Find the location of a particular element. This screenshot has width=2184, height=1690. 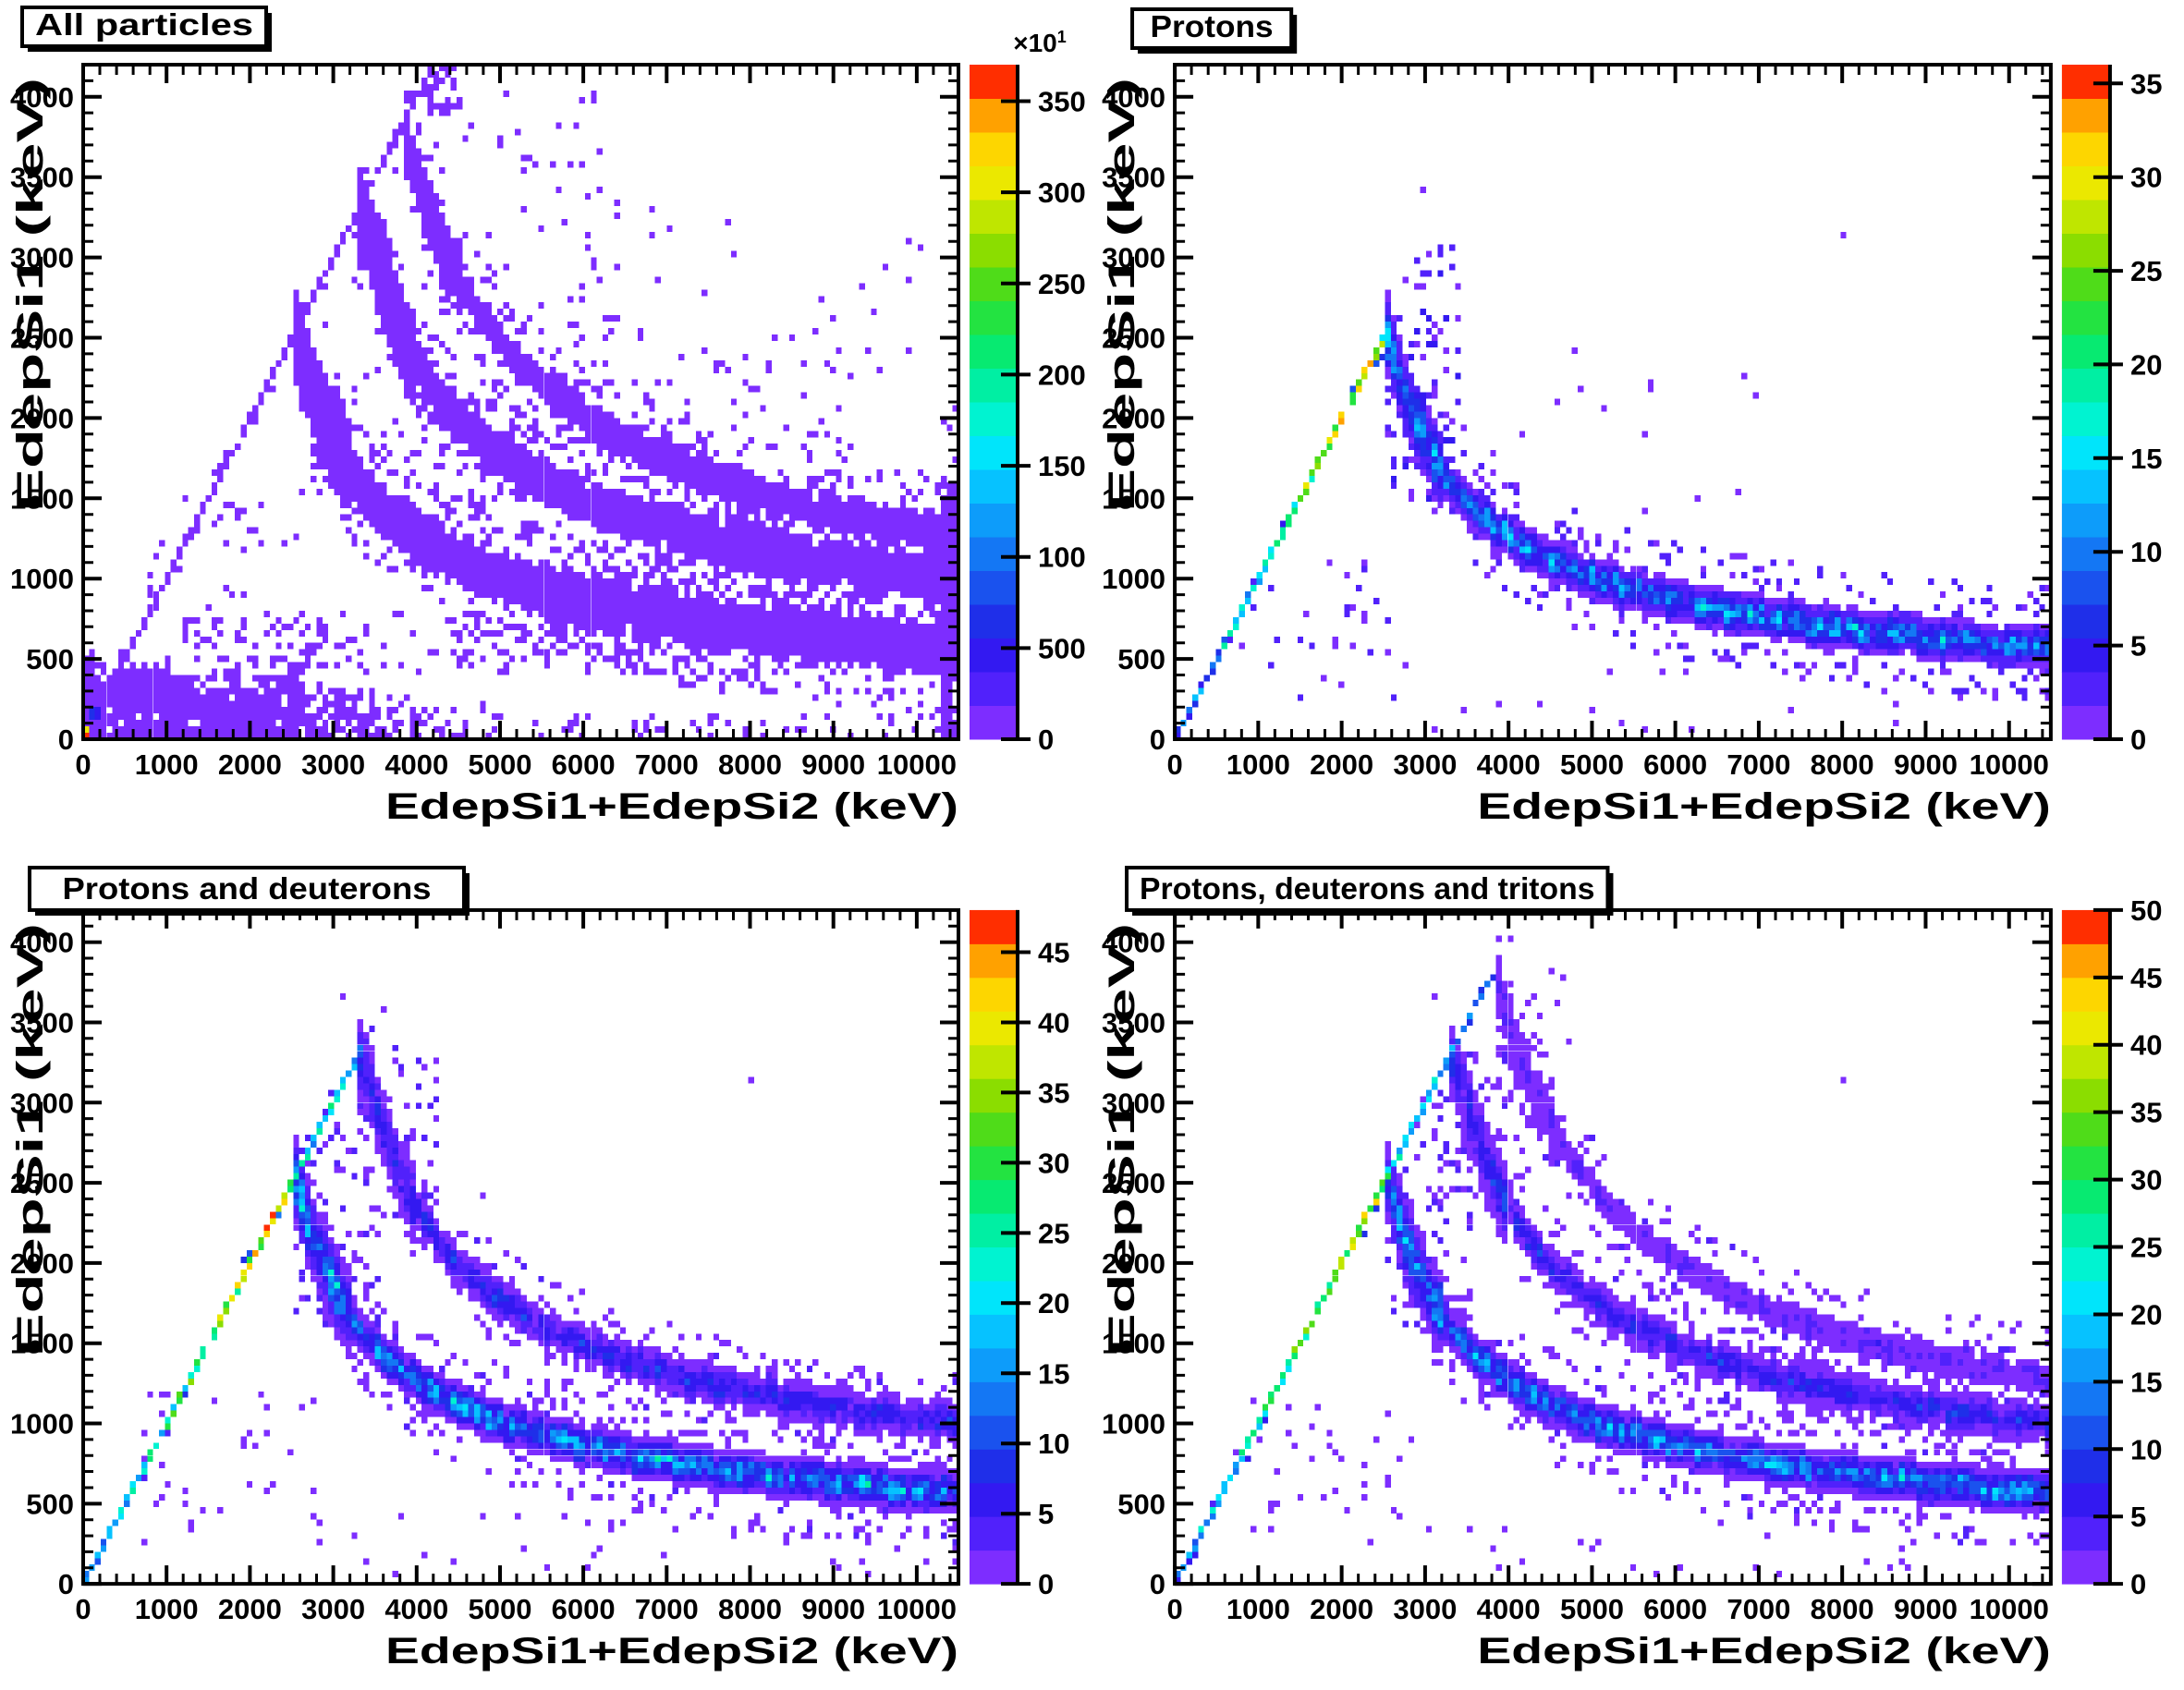

colorbar: 0 5 10 15 20 25 30 35 40 45 is located at coordinates (1019, 1255).